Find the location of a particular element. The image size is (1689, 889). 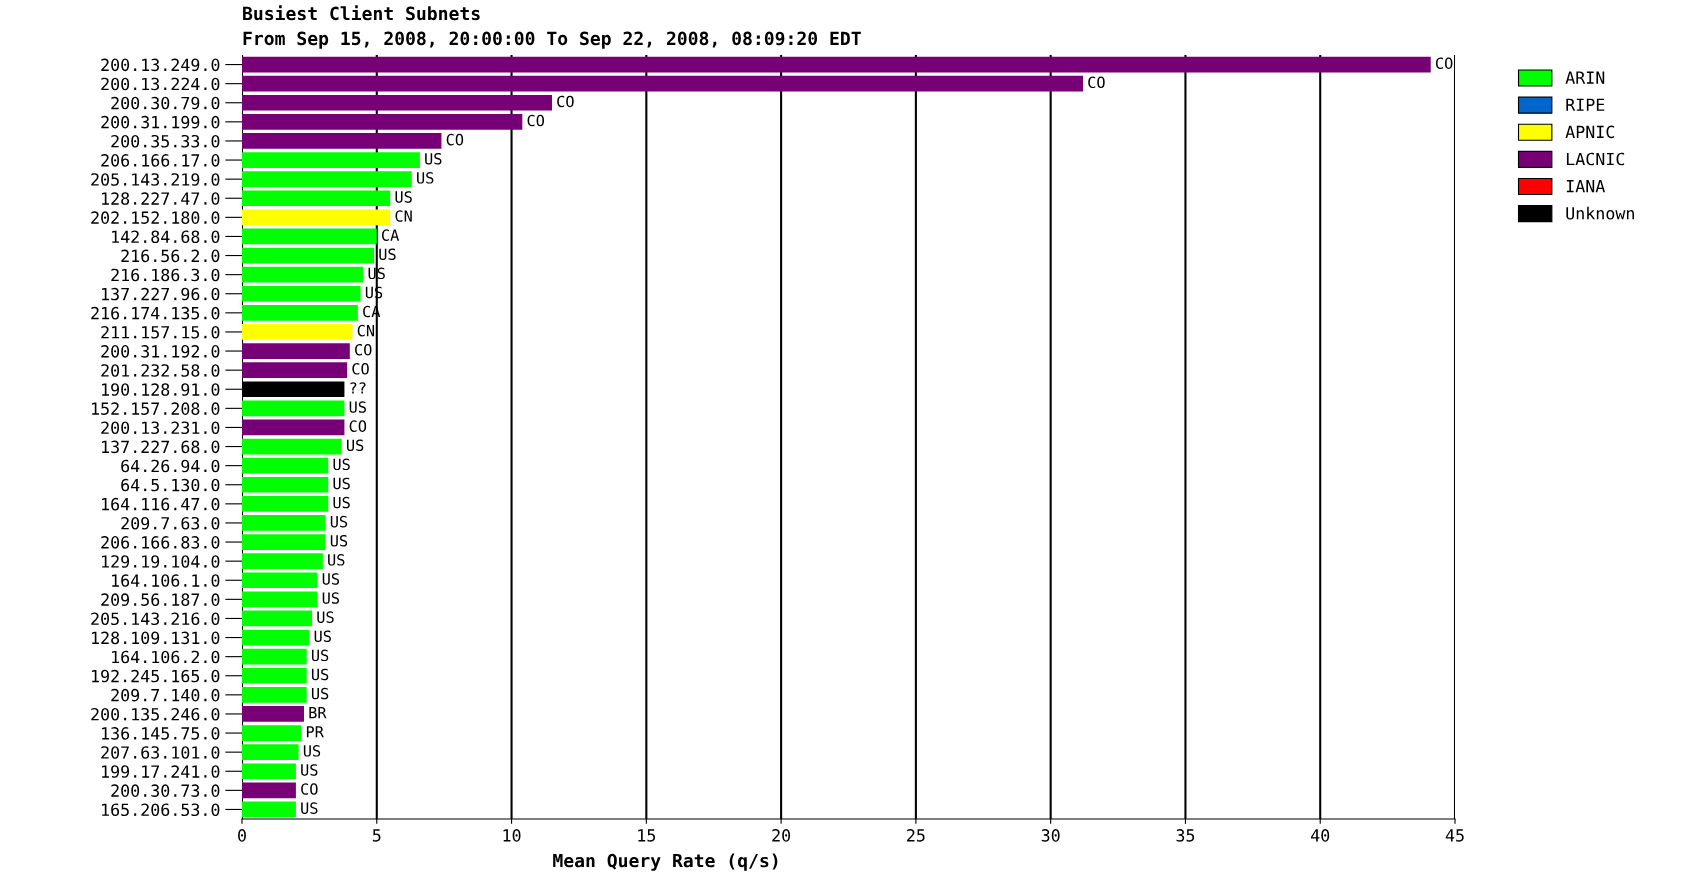

y-tick-label: 201.232.58.0 is located at coordinates (160, 370).